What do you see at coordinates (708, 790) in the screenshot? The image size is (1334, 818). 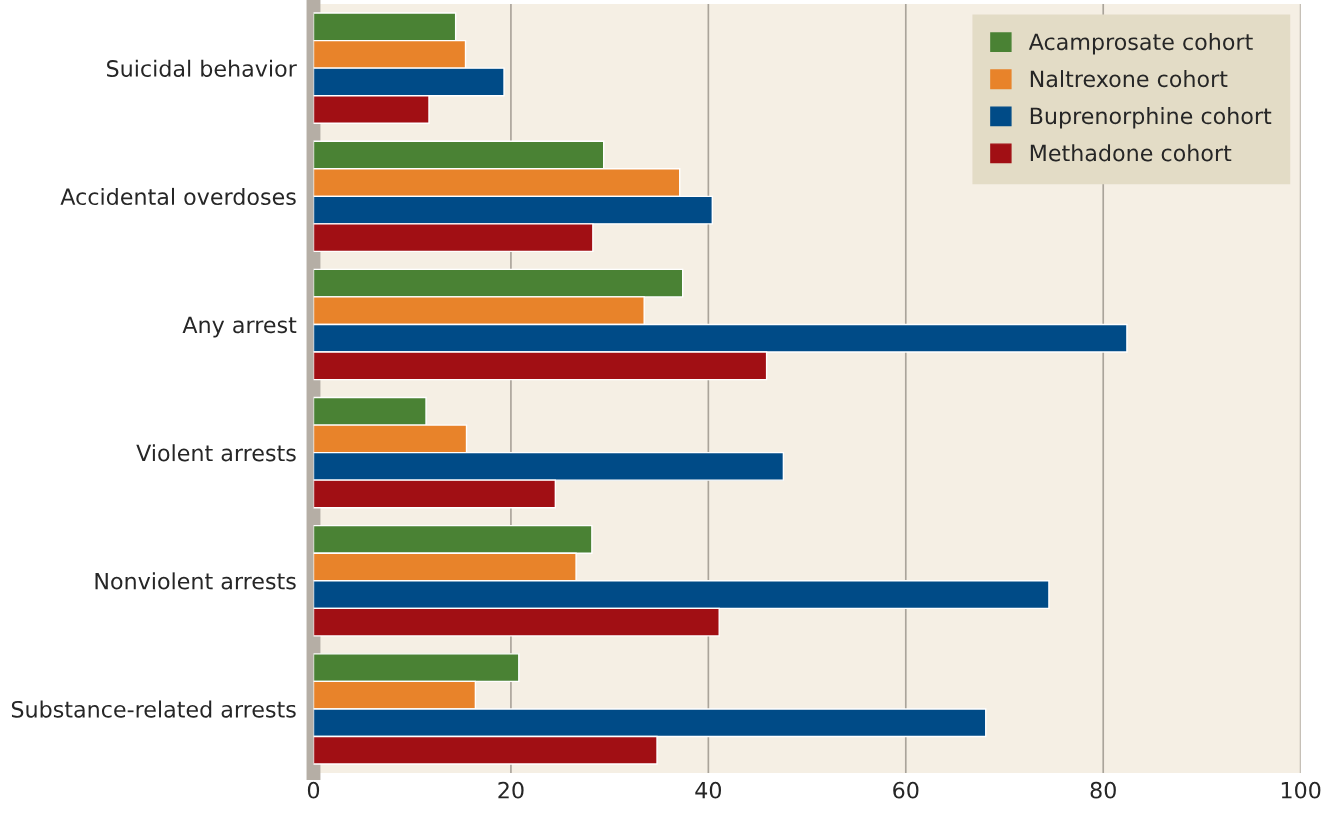 I see `x-tick-label: 40` at bounding box center [708, 790].